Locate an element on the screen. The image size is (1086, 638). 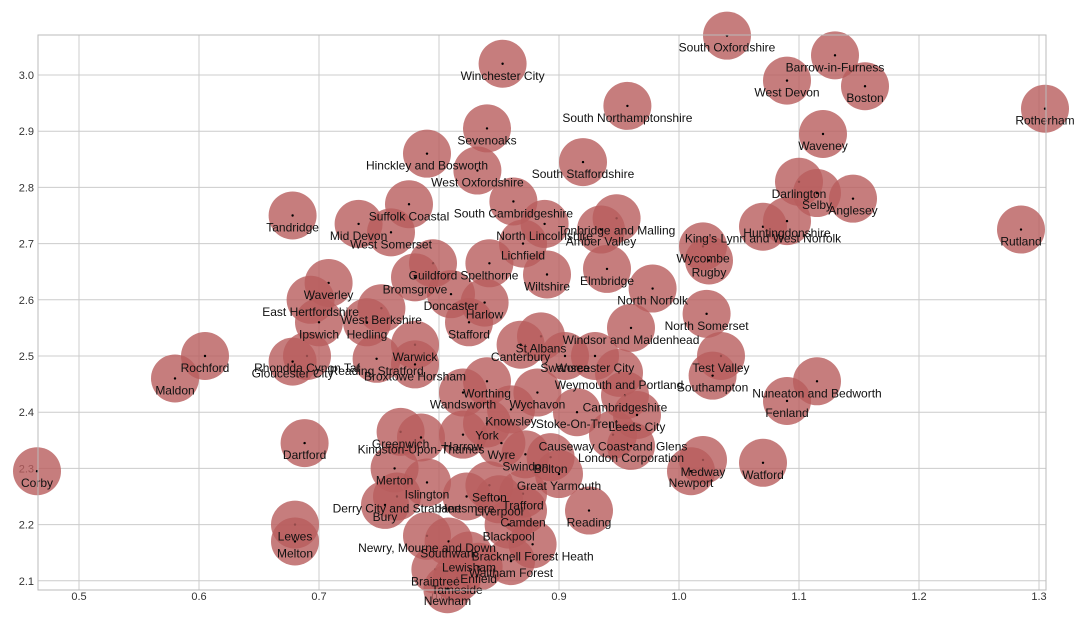
bubble-label: Watford is located at coordinates (763, 475).